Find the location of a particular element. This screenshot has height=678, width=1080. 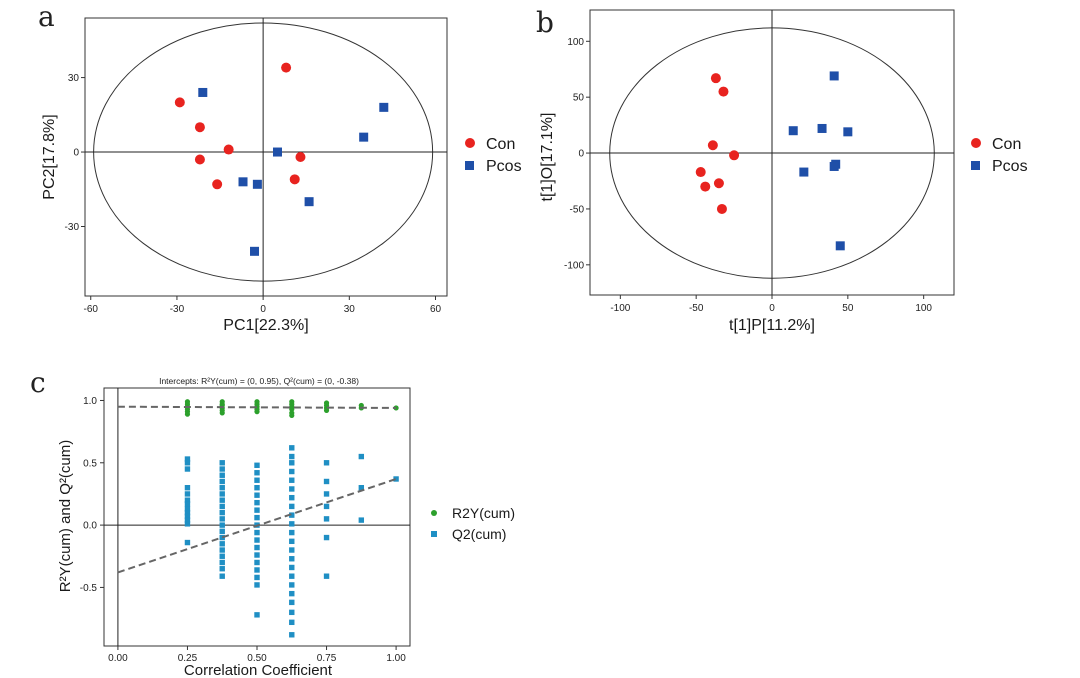

plot-frame is located at coordinates (266, 157).